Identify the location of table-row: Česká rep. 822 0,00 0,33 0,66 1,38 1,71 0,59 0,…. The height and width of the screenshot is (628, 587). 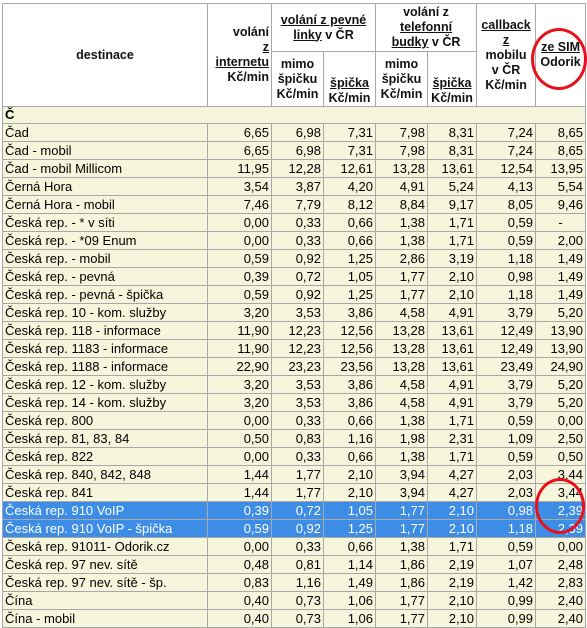
(294, 456).